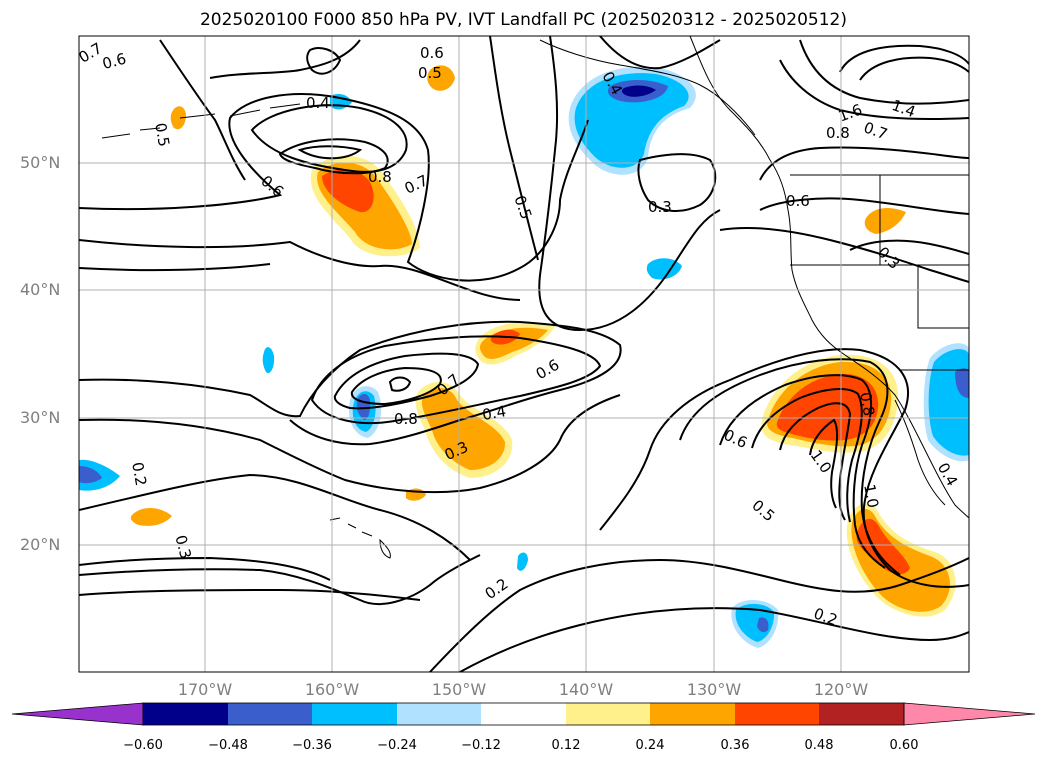 The image size is (1047, 765). Describe the element at coordinates (481, 745) in the screenshot. I see `colorbar-tick: −0.12` at that location.